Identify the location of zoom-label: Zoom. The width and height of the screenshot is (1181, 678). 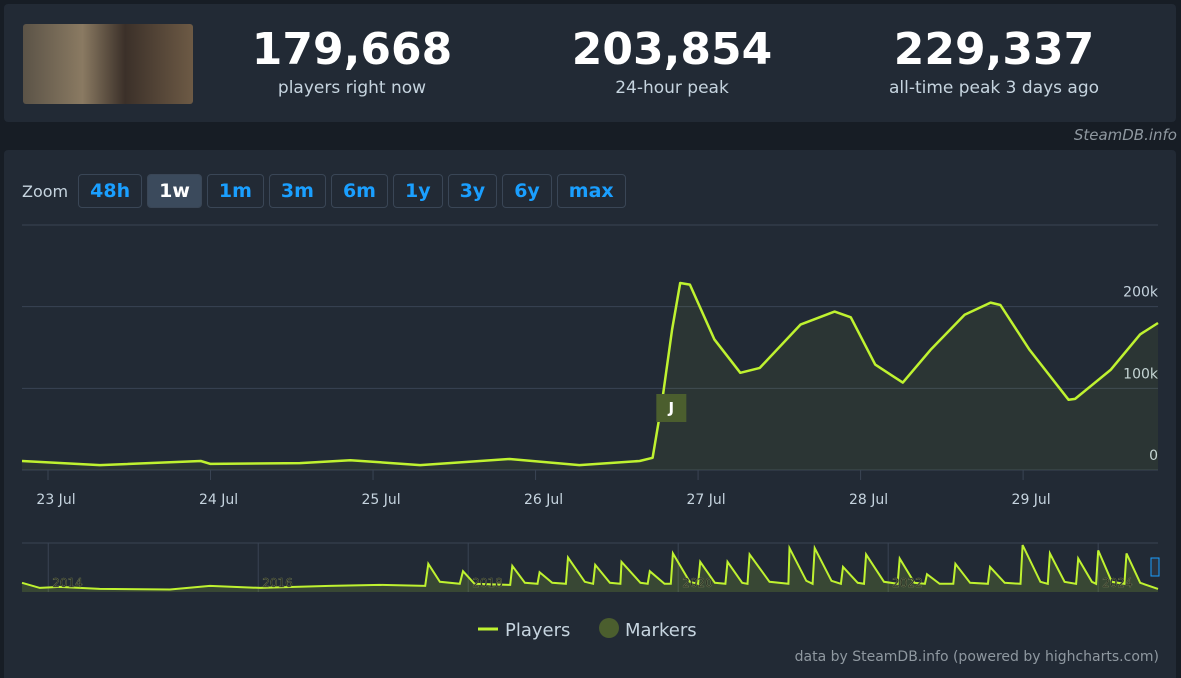
(45, 191).